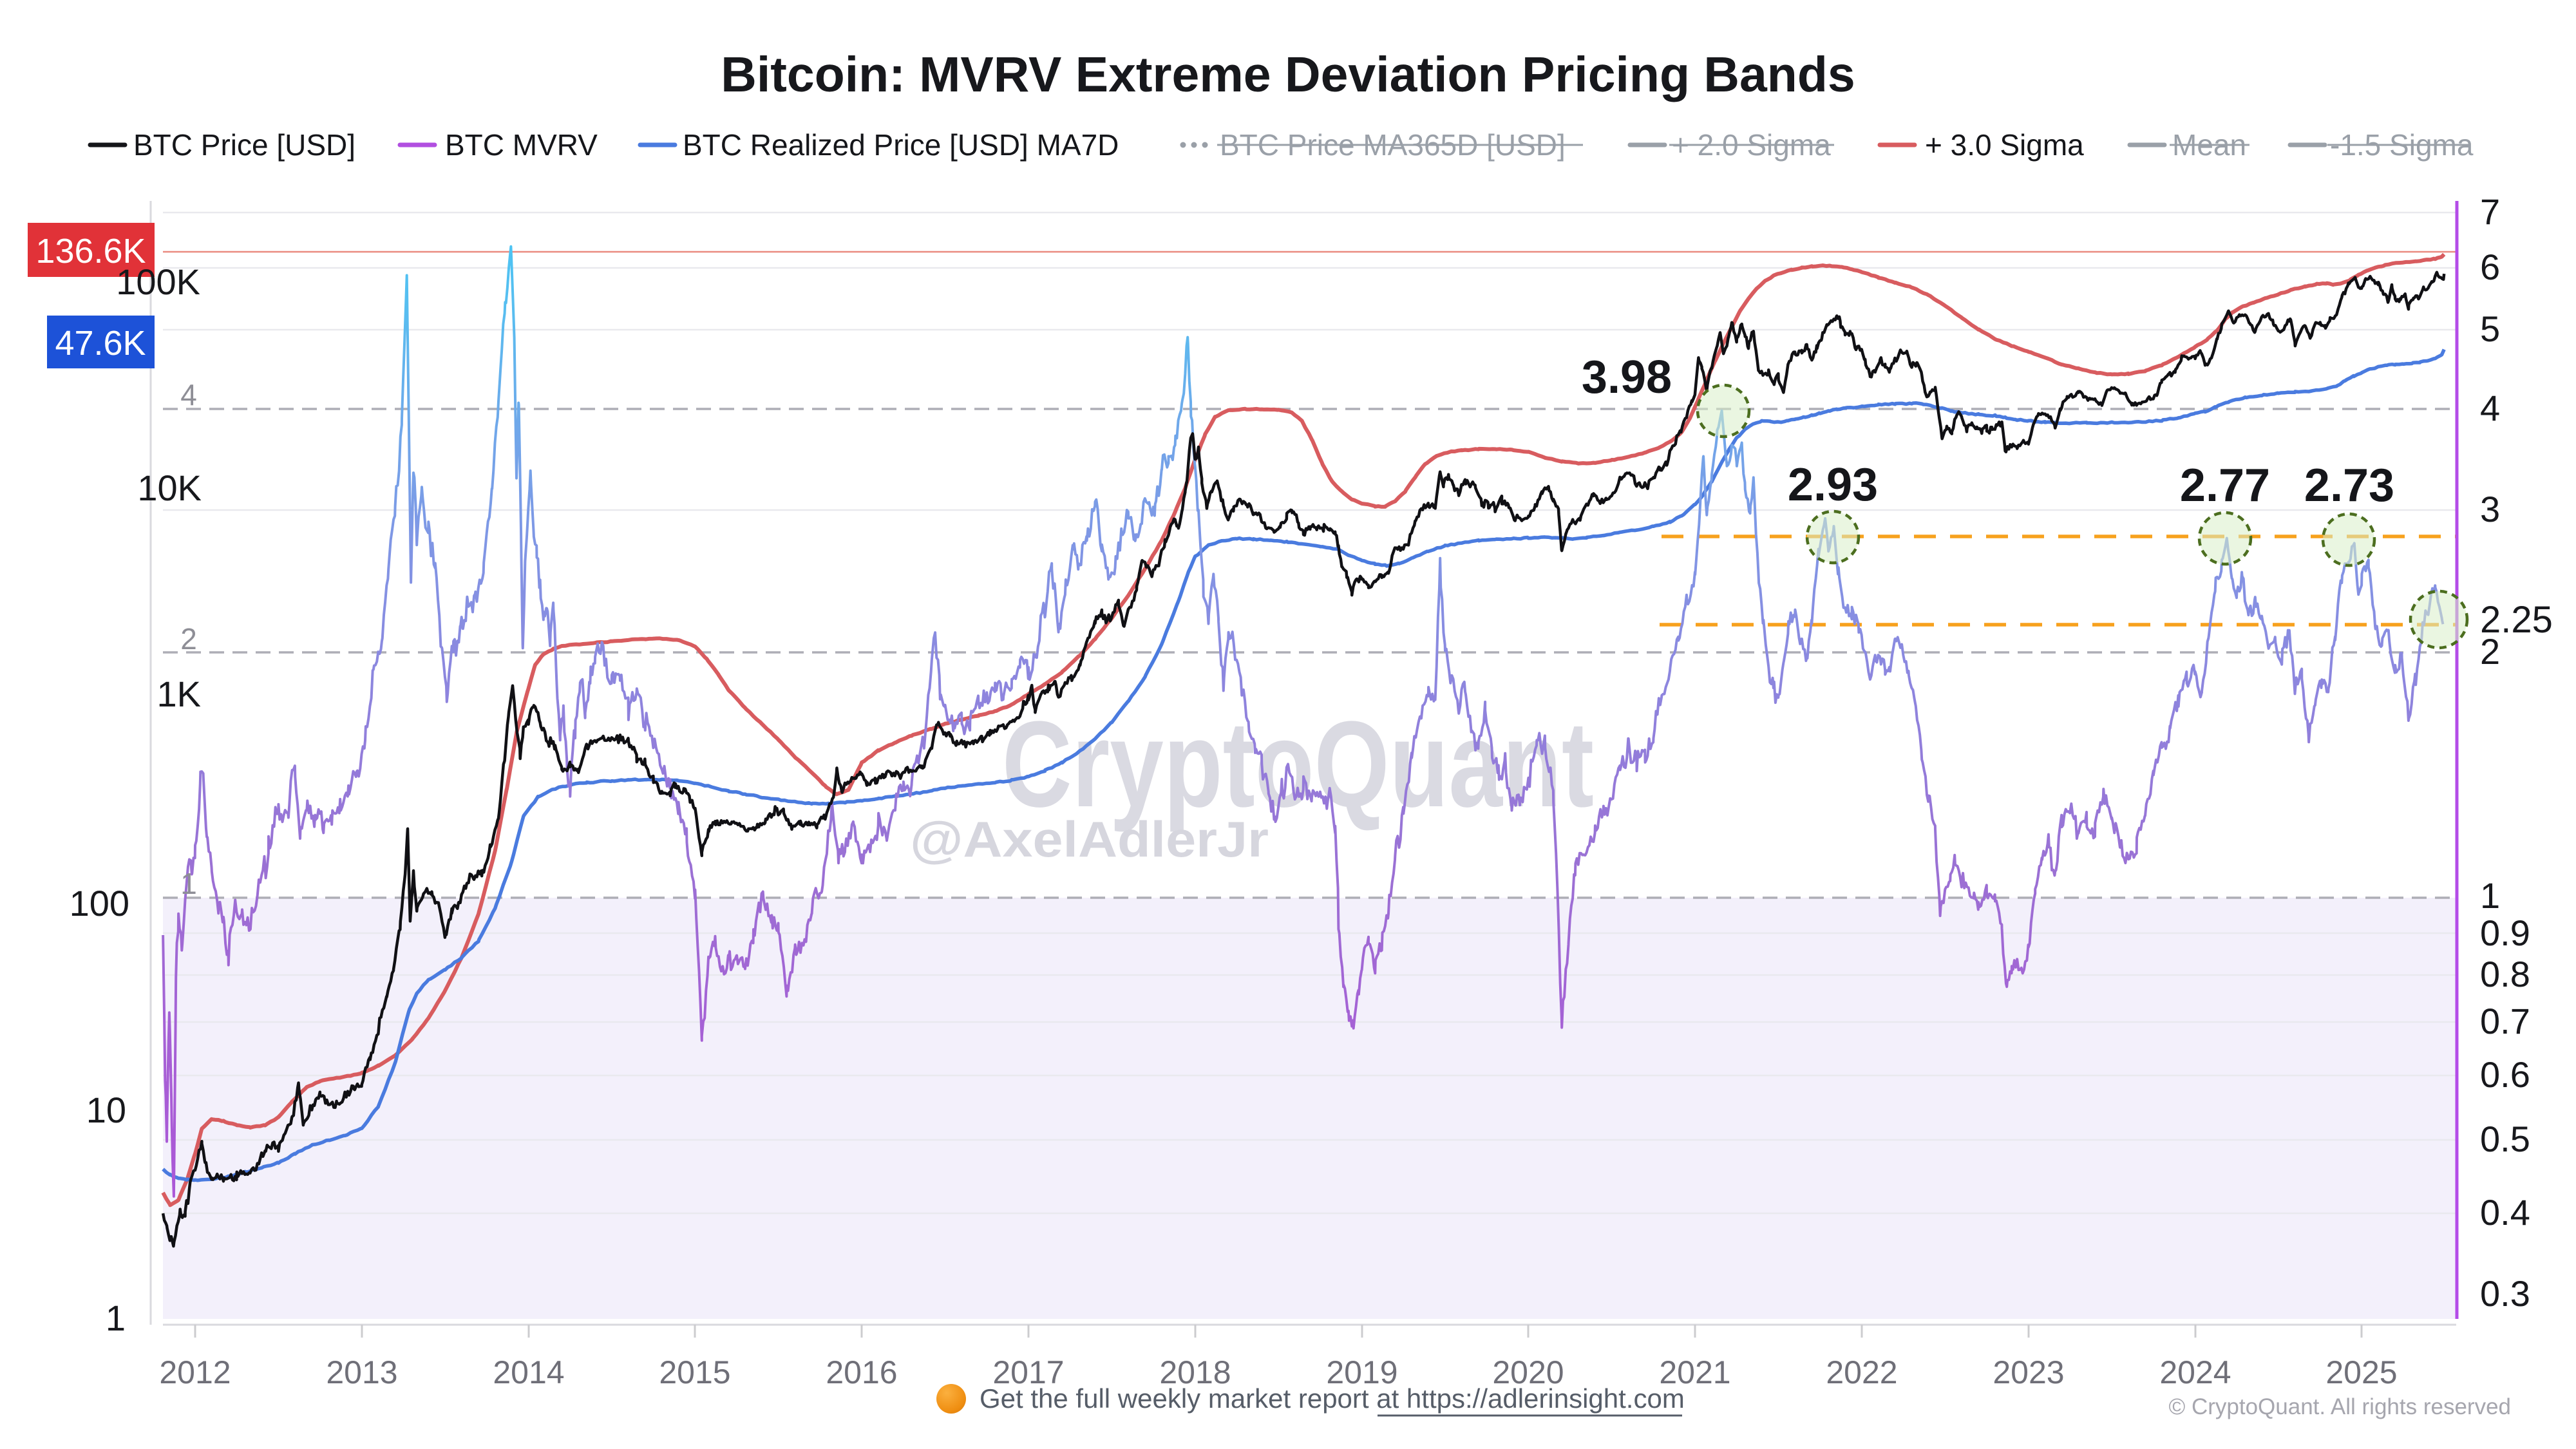 Image resolution: width=2576 pixels, height=1449 pixels. I want to click on svg-text: 6, so click(2490, 267).